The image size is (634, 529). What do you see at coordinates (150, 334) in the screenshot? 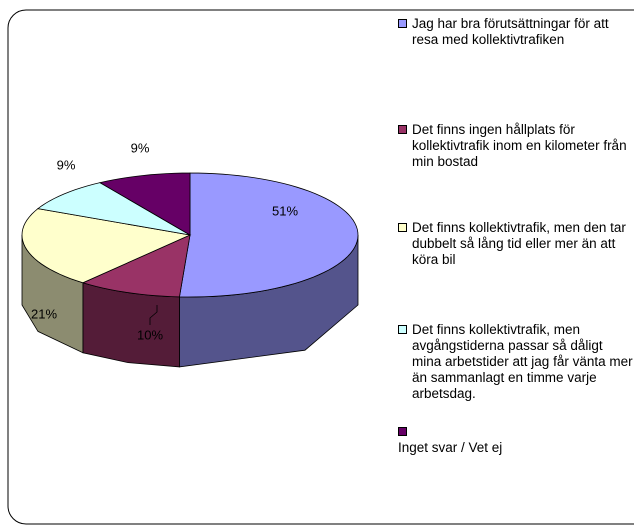
I see `data-label: 10%` at bounding box center [150, 334].